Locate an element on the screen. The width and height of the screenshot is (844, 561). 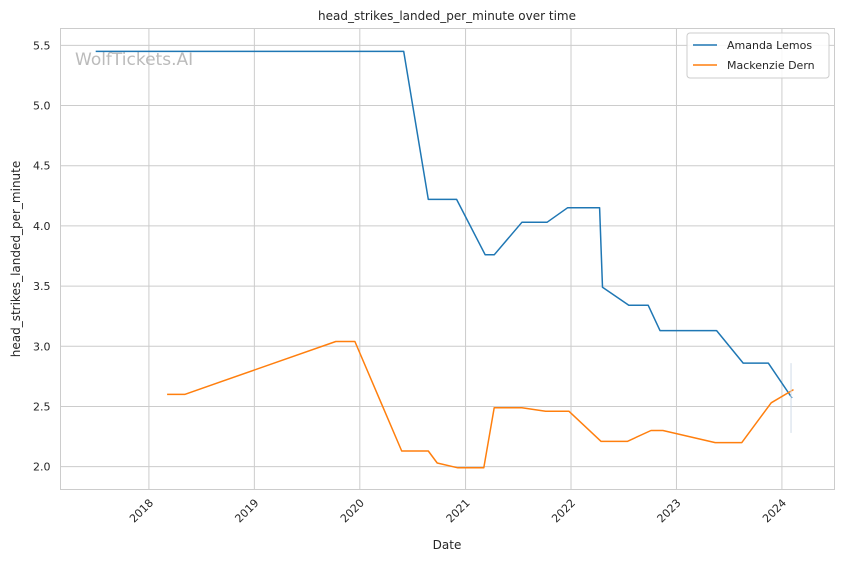
y-axis-label: head_strikes_landed_per_minute is located at coordinates (16, 259).